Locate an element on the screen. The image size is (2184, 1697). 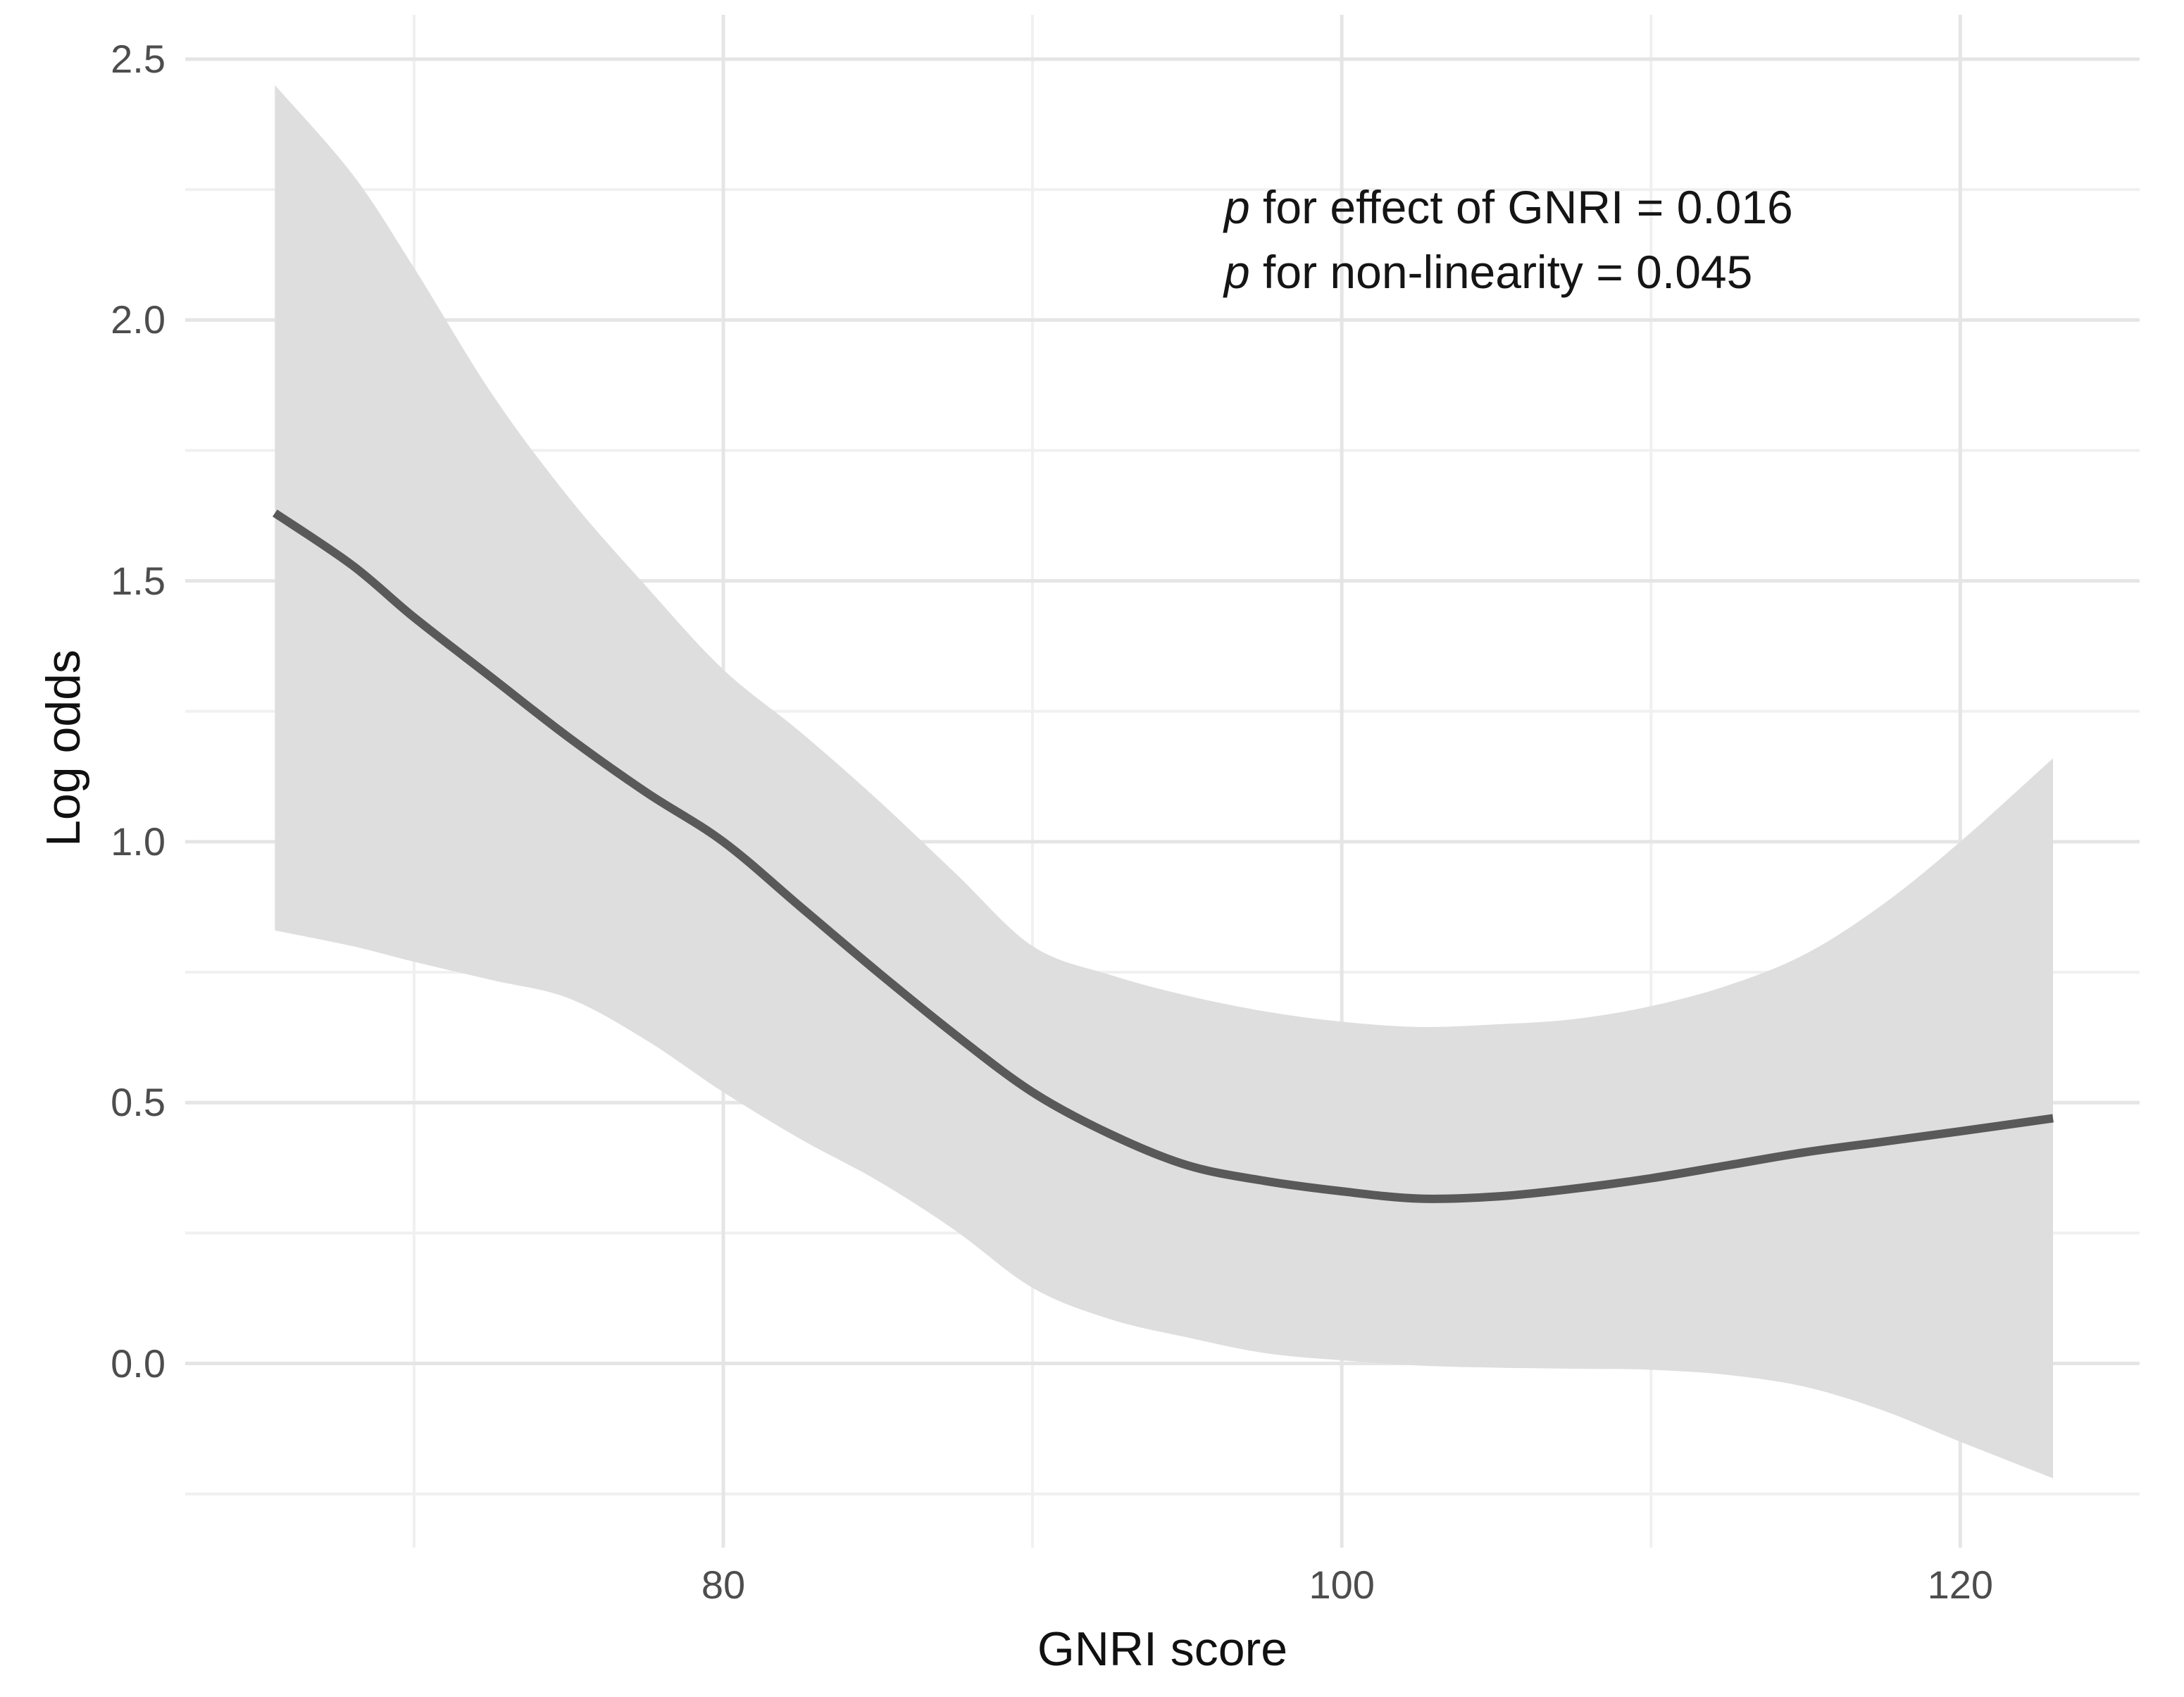
y-tick-label-1.0: 1.0 is located at coordinates (138, 841).